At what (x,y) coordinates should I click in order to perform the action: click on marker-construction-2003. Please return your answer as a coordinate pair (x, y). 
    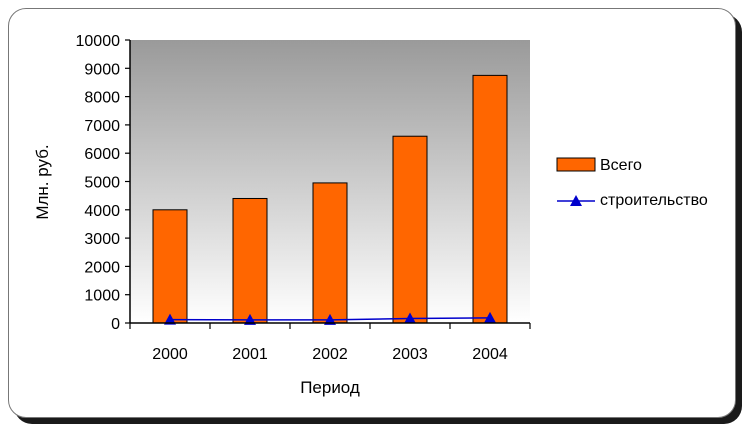
    Looking at the image, I should click on (410, 318).